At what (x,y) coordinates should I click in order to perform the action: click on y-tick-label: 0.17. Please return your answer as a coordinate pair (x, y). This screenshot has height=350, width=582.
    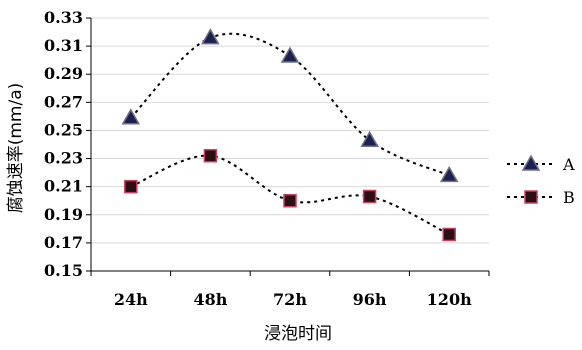
    Looking at the image, I should click on (63, 242).